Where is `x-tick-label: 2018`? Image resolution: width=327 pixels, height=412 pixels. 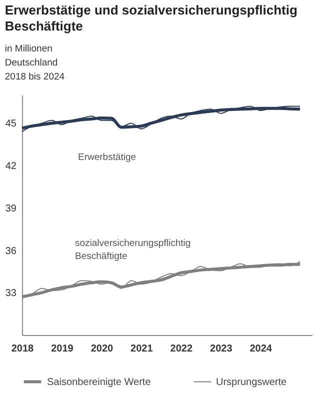
x-tick-label: 2018 is located at coordinates (22, 349).